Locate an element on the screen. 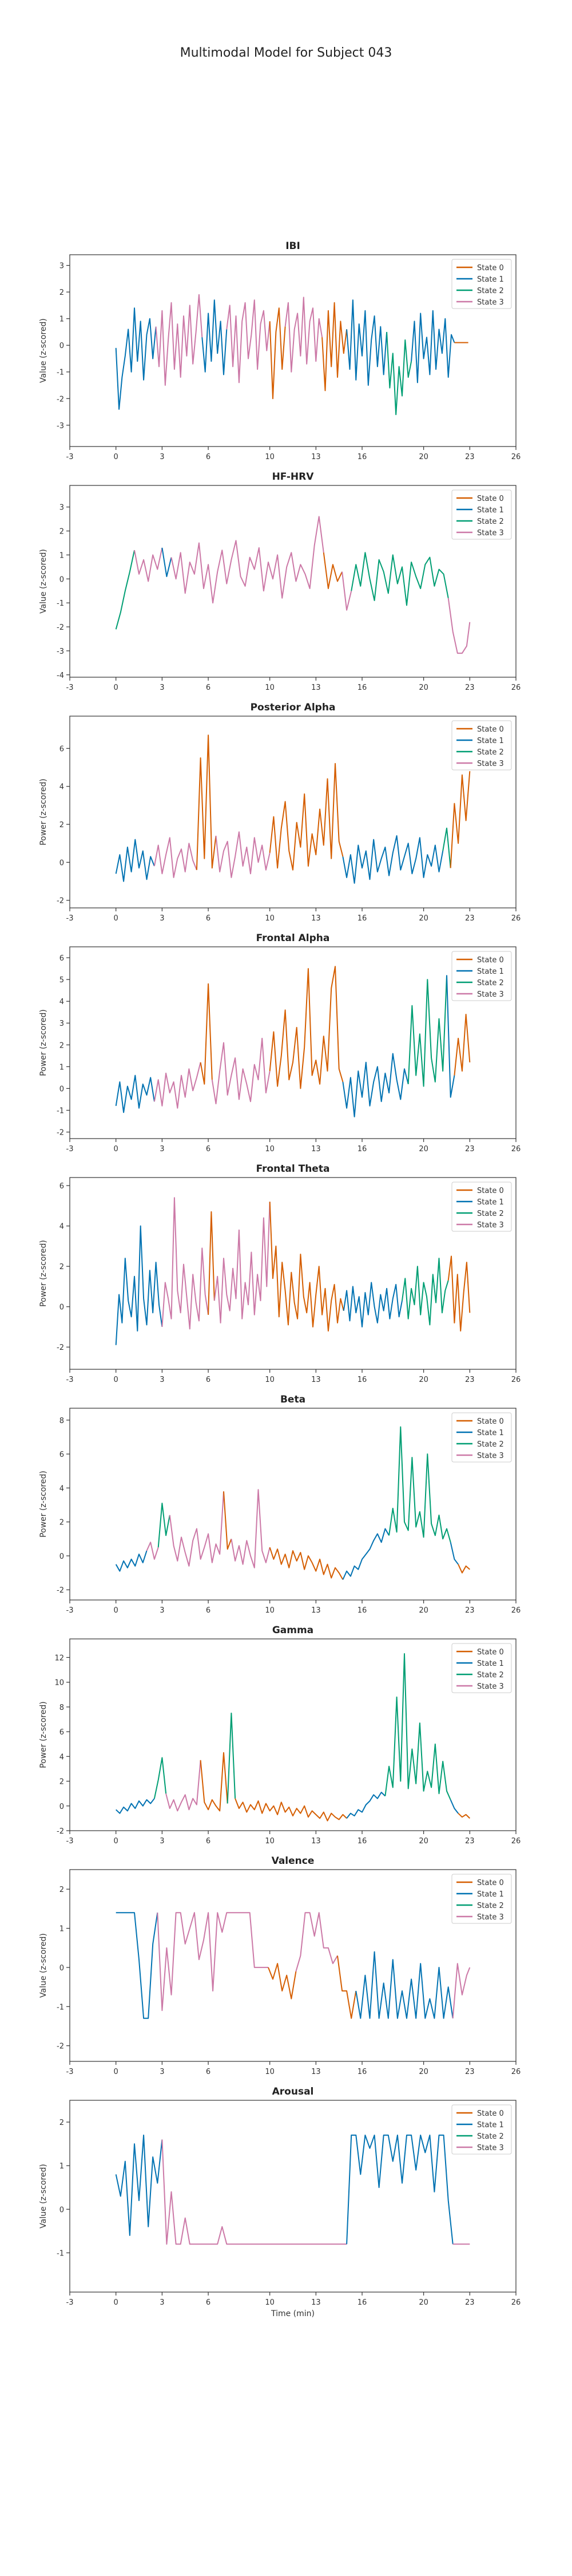 Image resolution: width=572 pixels, height=2576 pixels. panel-7-xtick-label: -3 is located at coordinates (70, 1841).